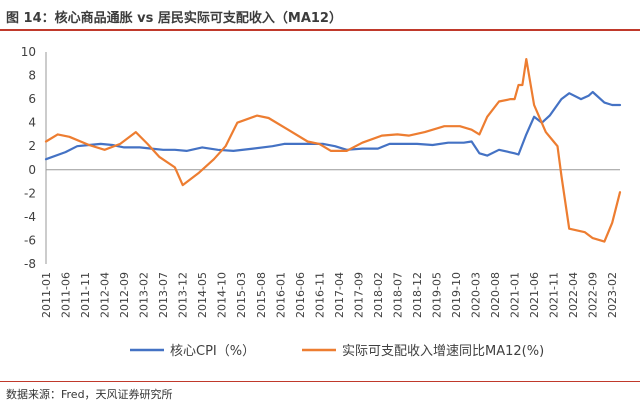  What do you see at coordinates (222, 295) in the screenshot?
I see `x-tick-label: 2014-10` at bounding box center [222, 295].